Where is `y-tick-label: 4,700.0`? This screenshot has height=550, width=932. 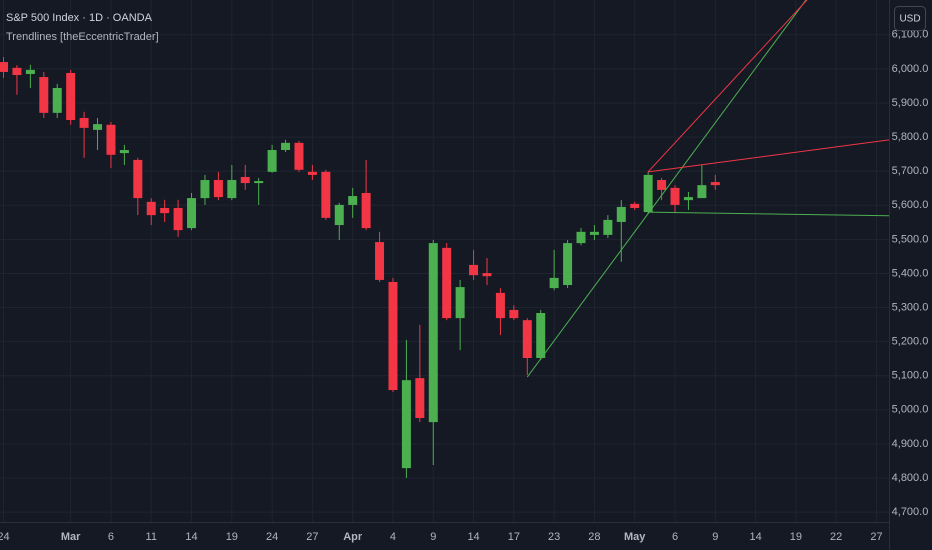 y-tick-label: 4,700.0 is located at coordinates (910, 512).